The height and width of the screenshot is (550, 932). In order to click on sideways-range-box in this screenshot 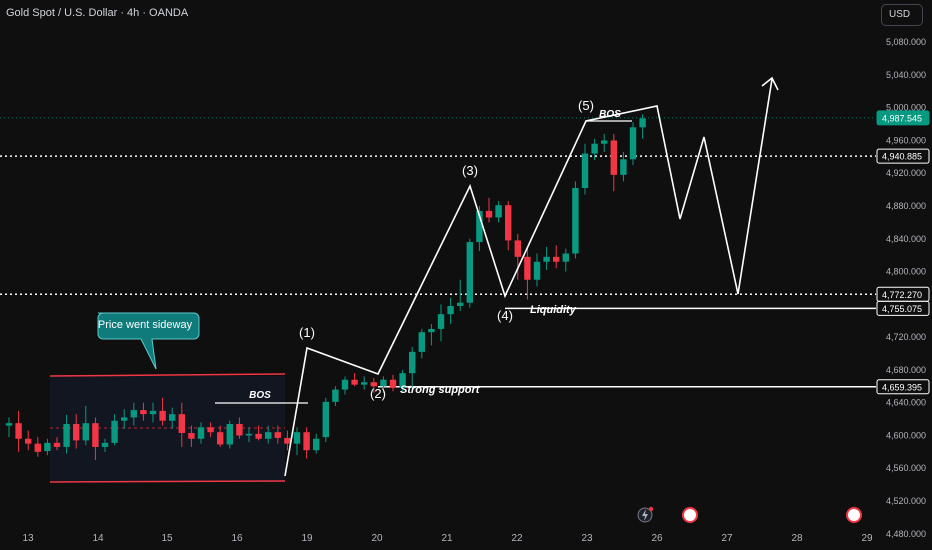, I will do `click(167, 428)`.